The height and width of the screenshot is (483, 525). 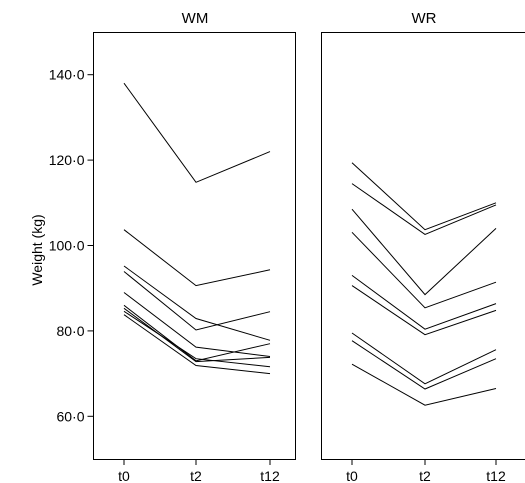 I want to click on x-axis-wm: t0 t2 t12, so click(x=199, y=471).